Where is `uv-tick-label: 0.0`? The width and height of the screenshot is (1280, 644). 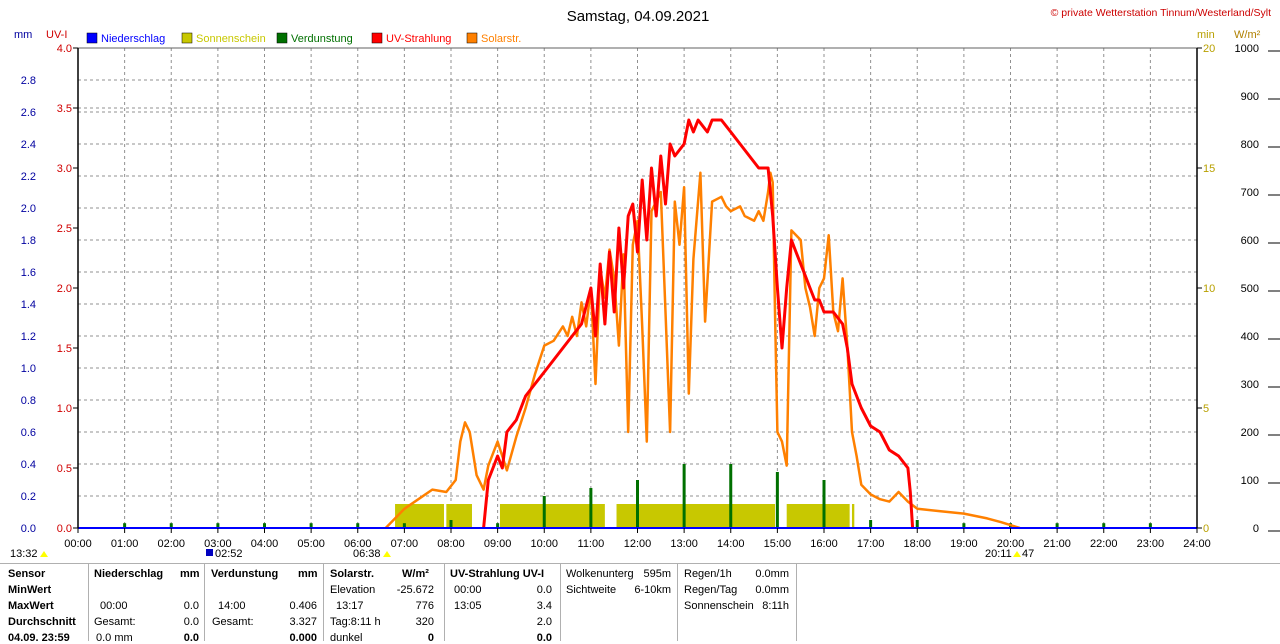
uv-tick-label: 0.0 is located at coordinates (64, 529).